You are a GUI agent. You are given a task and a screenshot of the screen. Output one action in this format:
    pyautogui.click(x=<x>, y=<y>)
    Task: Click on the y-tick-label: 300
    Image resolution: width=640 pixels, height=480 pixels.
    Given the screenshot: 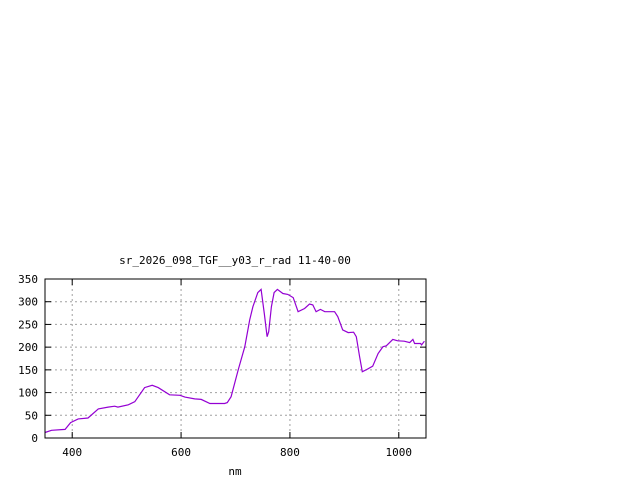 What is the action you would take?
    pyautogui.click(x=28, y=302)
    